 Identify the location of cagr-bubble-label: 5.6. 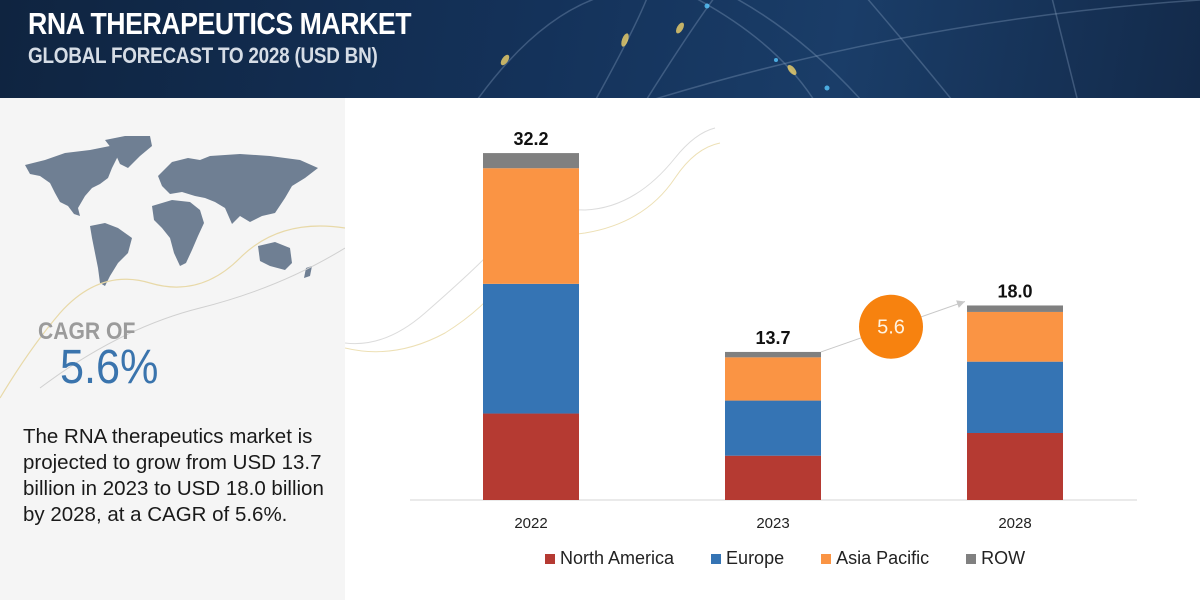
(891, 328).